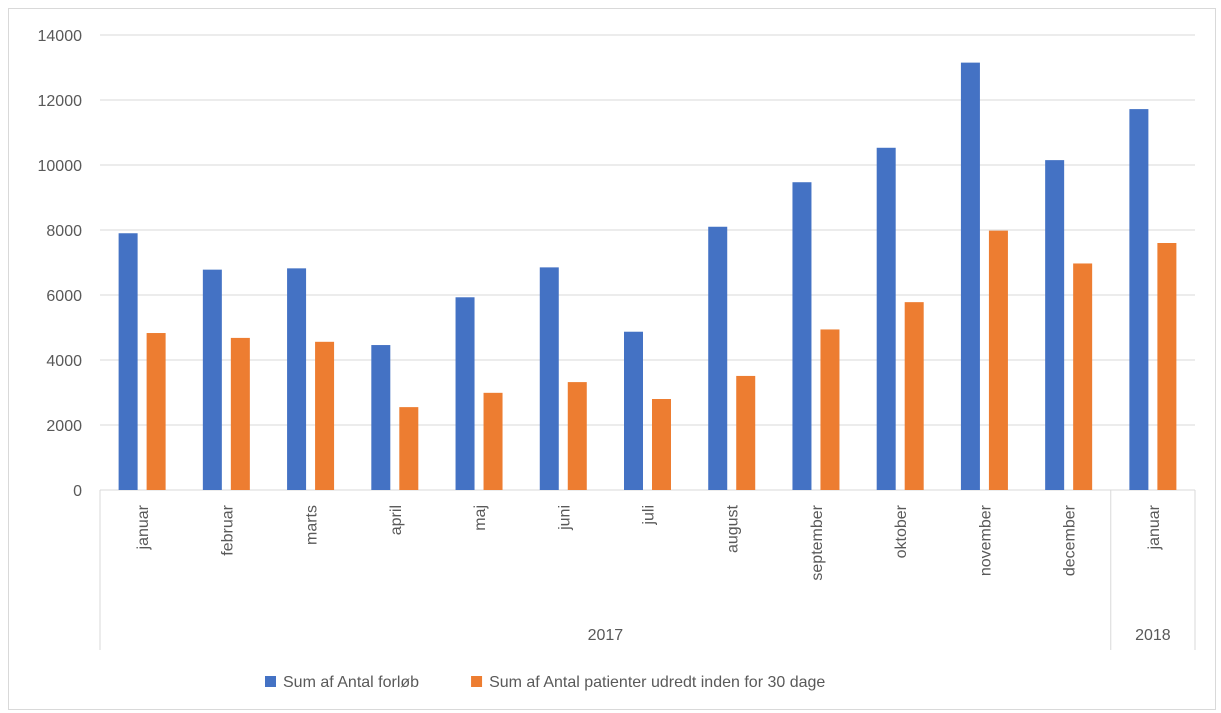 The height and width of the screenshot is (713, 1221). What do you see at coordinates (817, 542) in the screenshot?
I see `x-tick-label: september` at bounding box center [817, 542].